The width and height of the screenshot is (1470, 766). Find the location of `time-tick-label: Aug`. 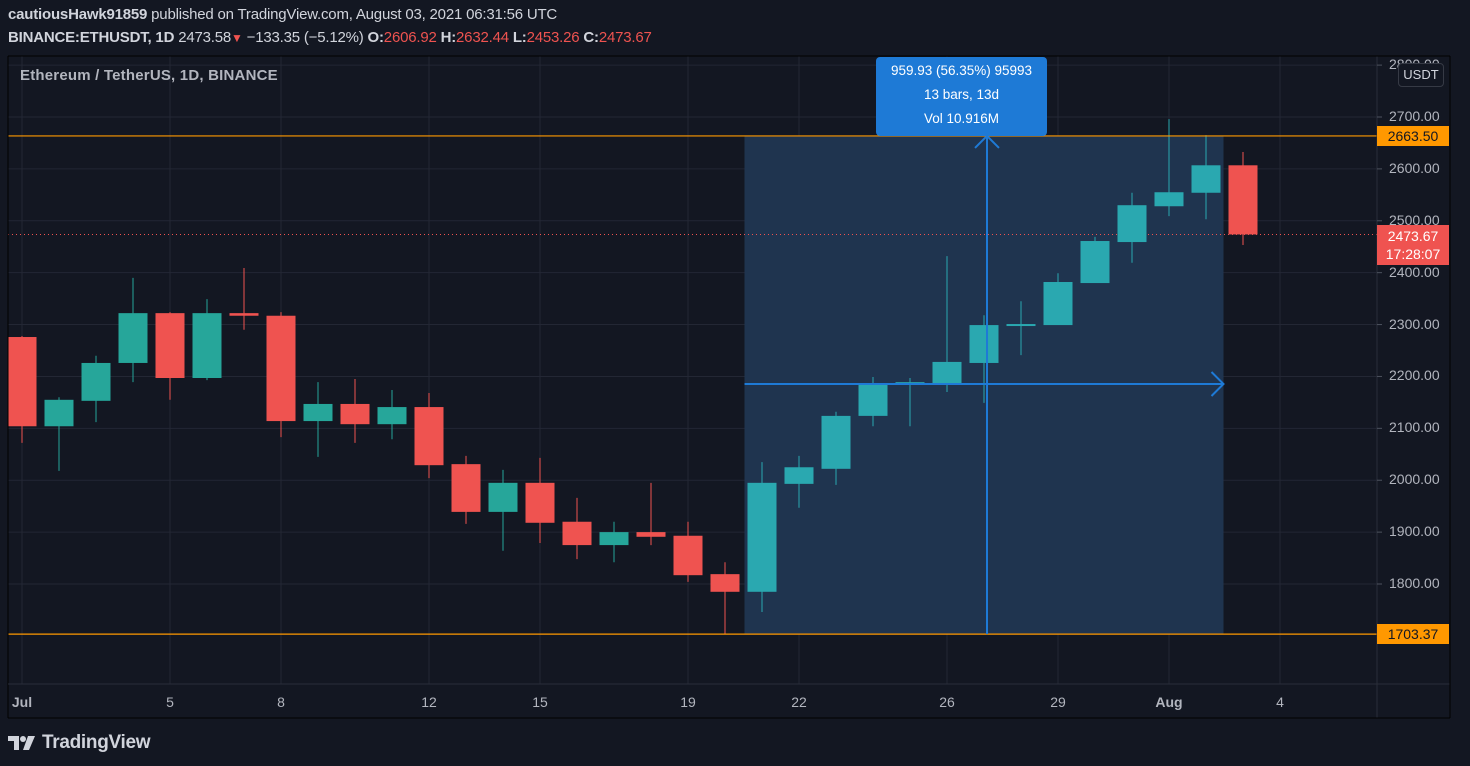

time-tick-label: Aug is located at coordinates (1169, 702).